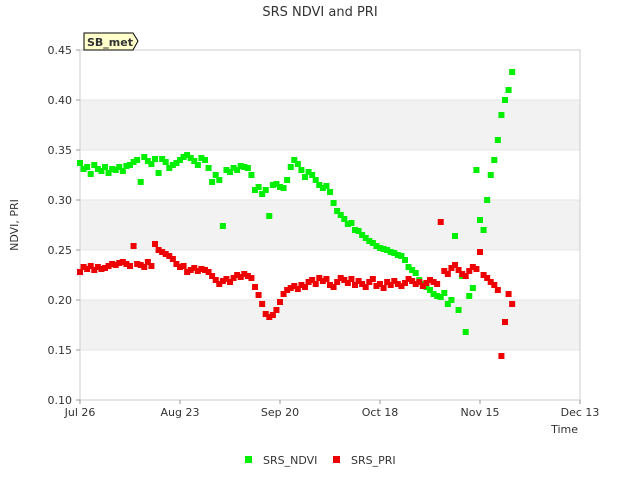 The height and width of the screenshot is (484, 640). What do you see at coordinates (60, 200) in the screenshot?
I see `y-tick-label: 0.30` at bounding box center [60, 200].